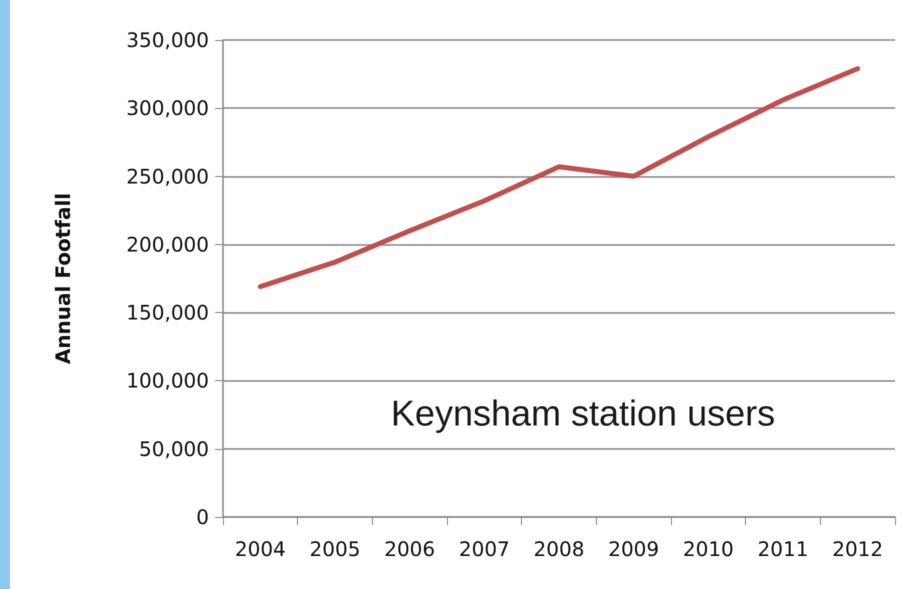 The height and width of the screenshot is (589, 903). I want to click on x-tick-label: 2008, so click(559, 549).